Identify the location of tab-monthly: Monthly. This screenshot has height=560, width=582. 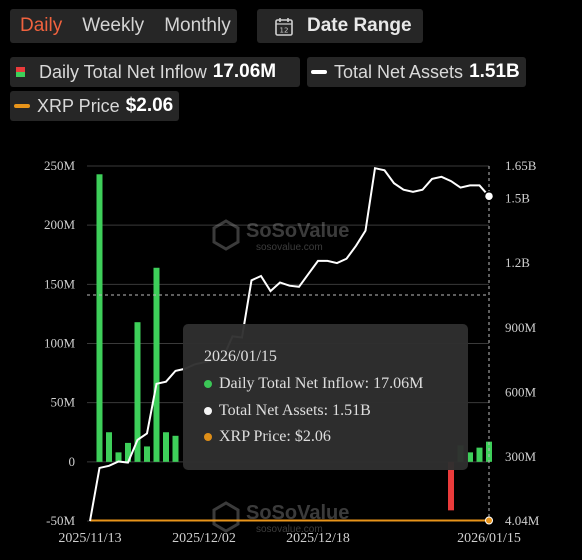
(197, 25).